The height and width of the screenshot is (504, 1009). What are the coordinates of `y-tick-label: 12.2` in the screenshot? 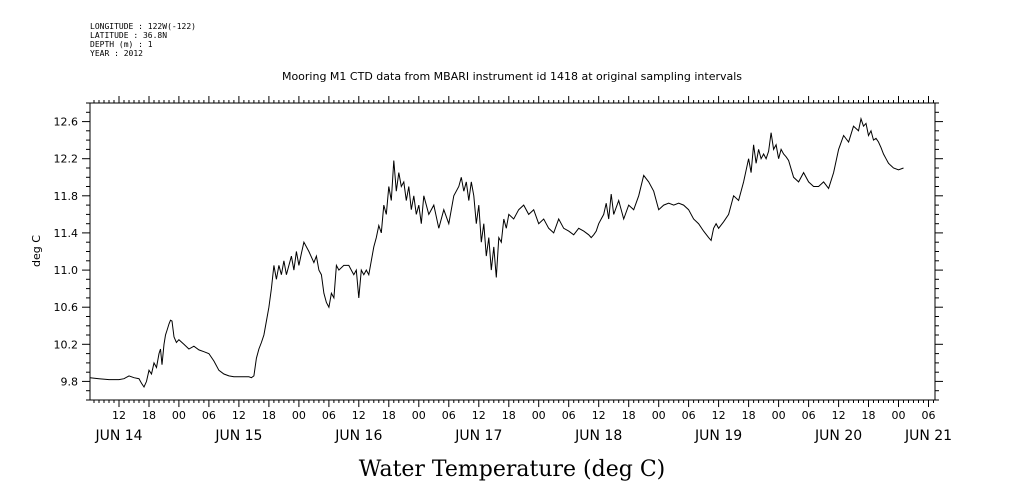 It's located at (66, 159).